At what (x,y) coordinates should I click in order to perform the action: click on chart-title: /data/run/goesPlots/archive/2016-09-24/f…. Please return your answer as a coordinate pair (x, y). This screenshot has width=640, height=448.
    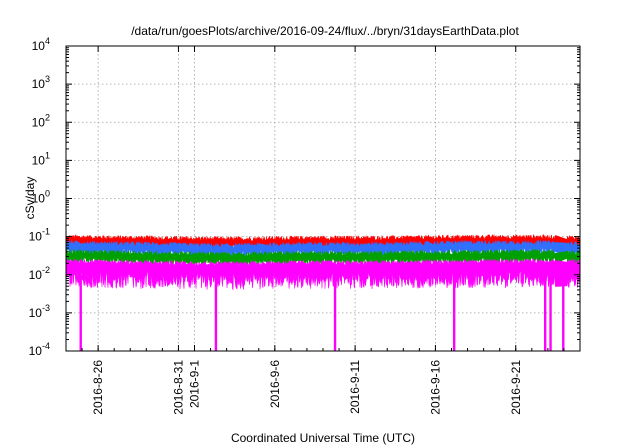
    Looking at the image, I should click on (325, 31).